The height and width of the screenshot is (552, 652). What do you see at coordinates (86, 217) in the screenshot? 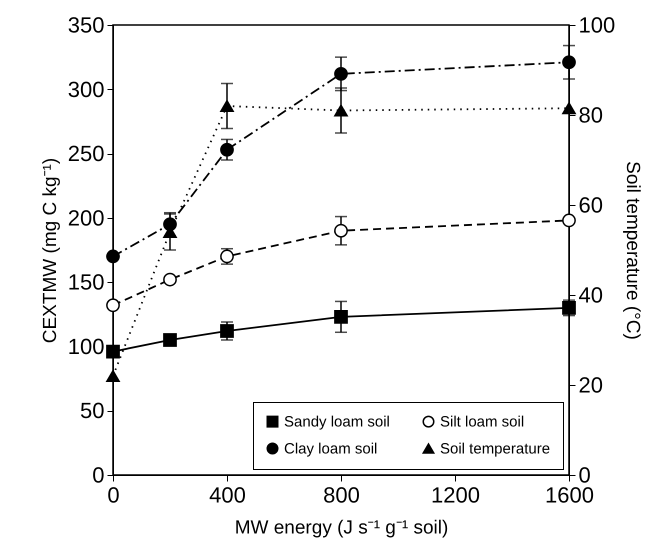
I see `y-tick-label: 200` at bounding box center [86, 217].